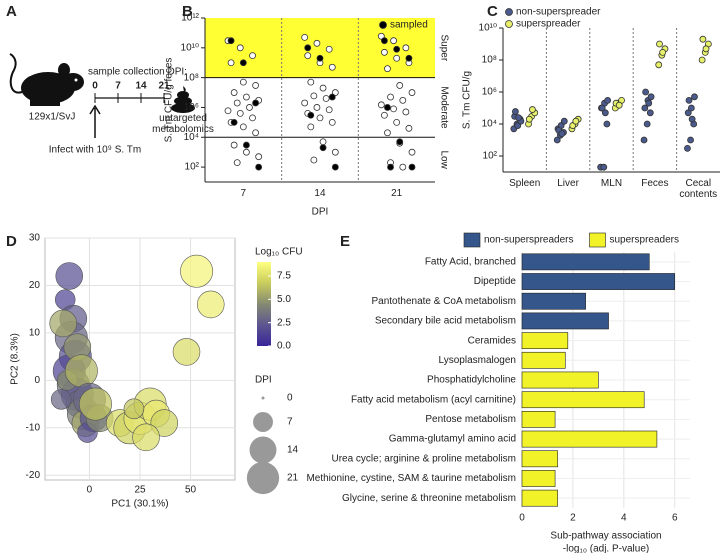 Image resolution: width=727 pixels, height=553 pixels. Describe the element at coordinates (90, 490) in the screenshot. I see `x-tick-label: 0` at that location.